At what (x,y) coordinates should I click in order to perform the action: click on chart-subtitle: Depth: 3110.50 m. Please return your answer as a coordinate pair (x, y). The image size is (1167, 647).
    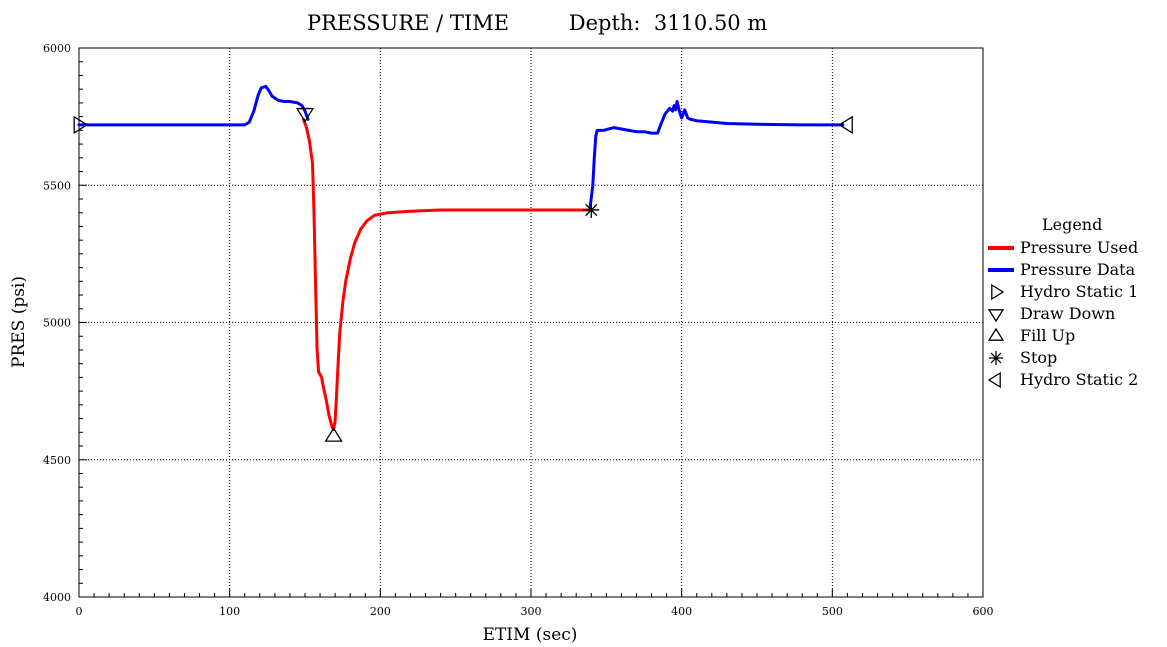
    Looking at the image, I should click on (668, 23).